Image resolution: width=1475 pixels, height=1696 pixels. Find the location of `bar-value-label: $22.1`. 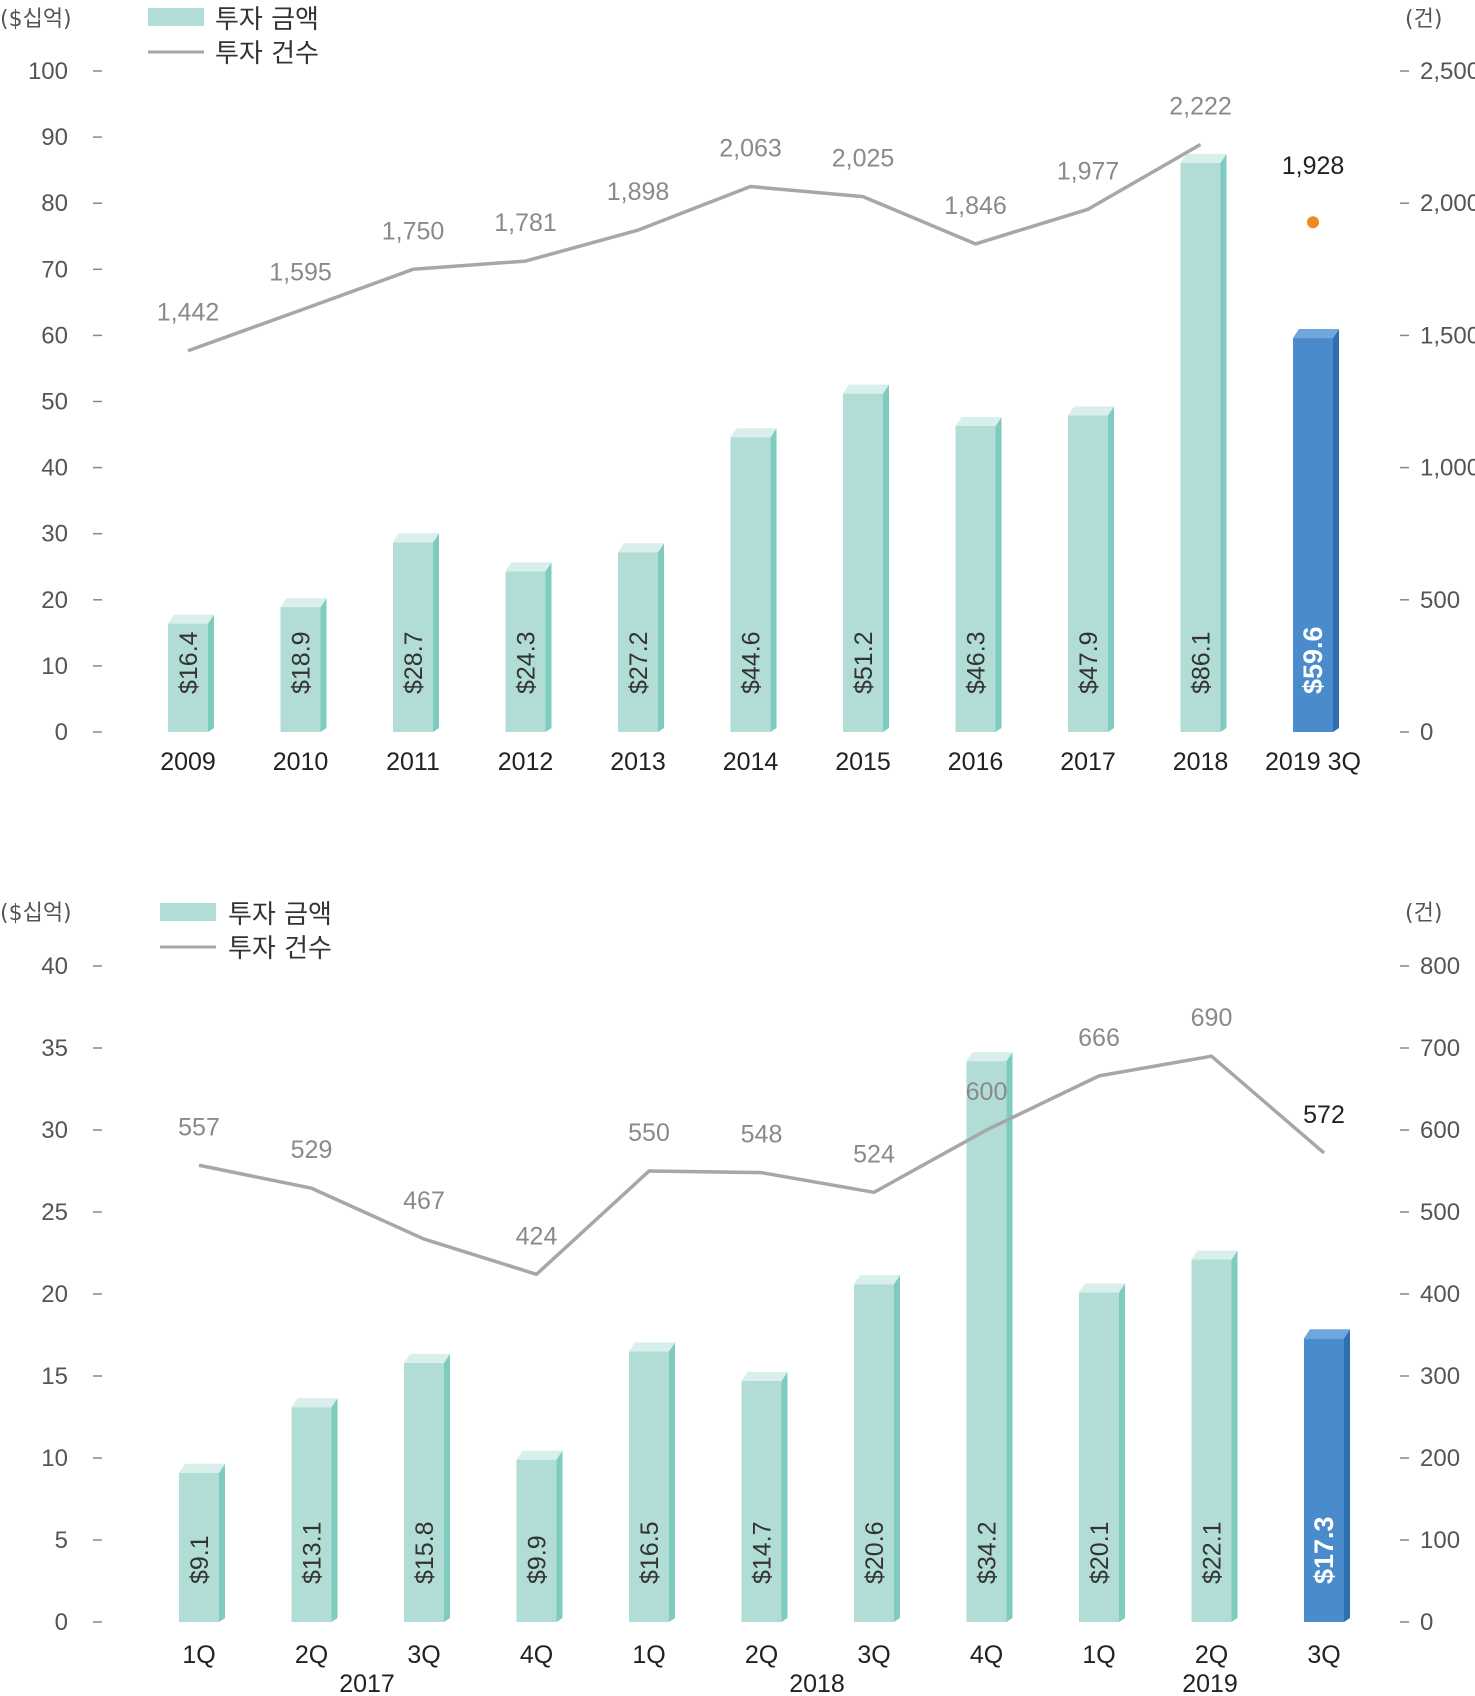

bar-value-label: $22.1 is located at coordinates (1213, 1552).